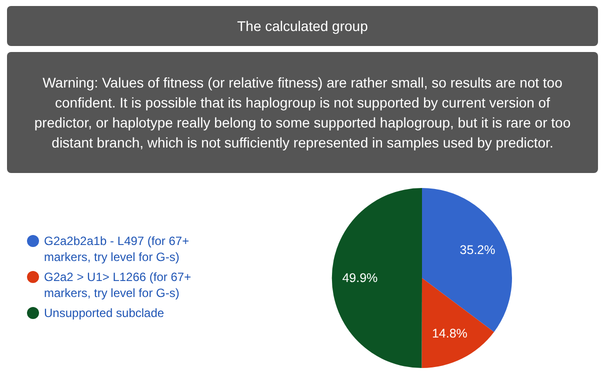 This screenshot has height=375, width=611. Describe the element at coordinates (117, 249) in the screenshot. I see `legend-label: G2a2b2a1b - L497 (for 67+ markers, try level for G-s)` at that location.